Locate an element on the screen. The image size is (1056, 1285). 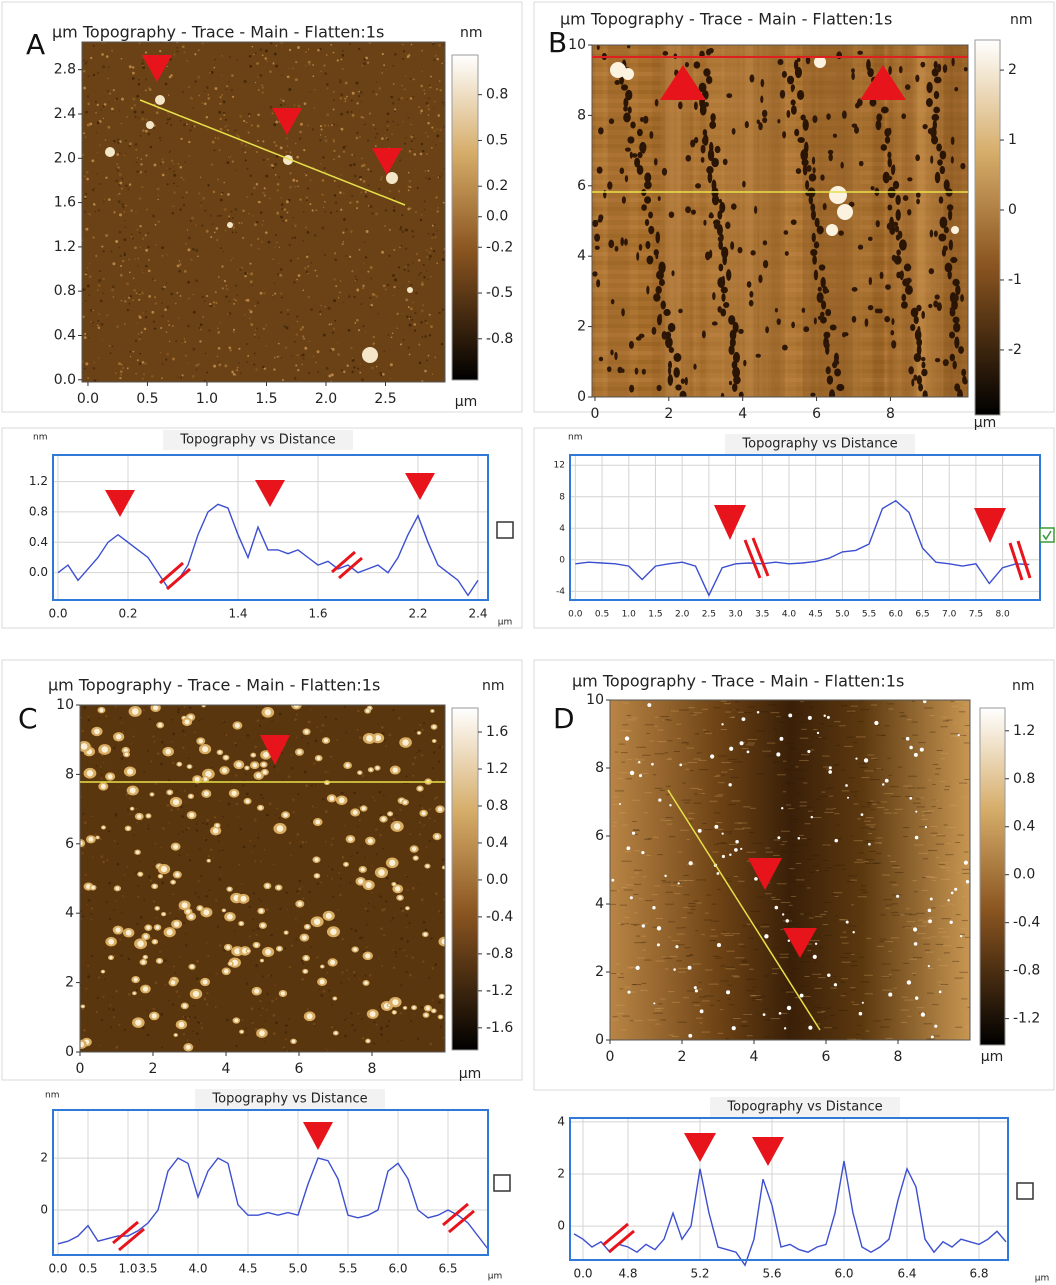
y-tick-label: 2 is located at coordinates (69, 983).